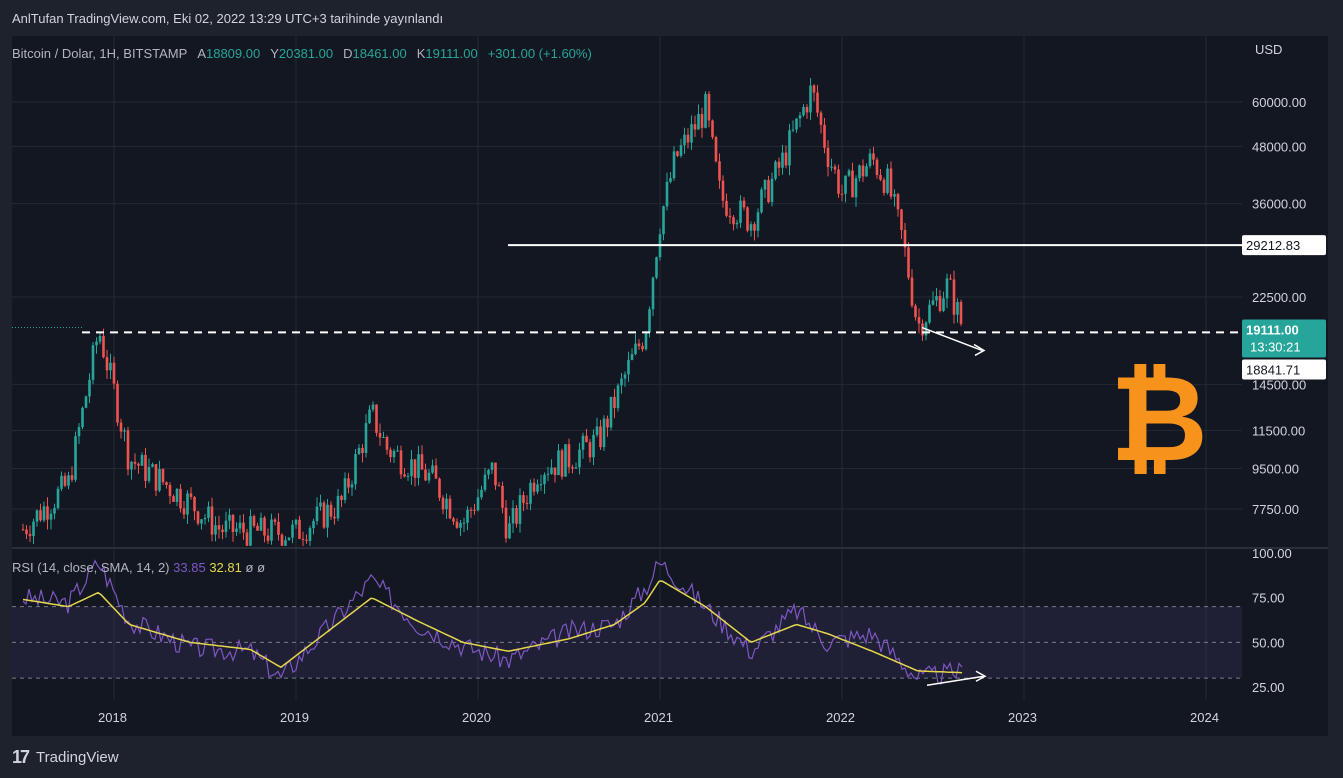 The height and width of the screenshot is (778, 1343). What do you see at coordinates (21, 756) in the screenshot?
I see `tradingview-logo-icon: 17` at bounding box center [21, 756].